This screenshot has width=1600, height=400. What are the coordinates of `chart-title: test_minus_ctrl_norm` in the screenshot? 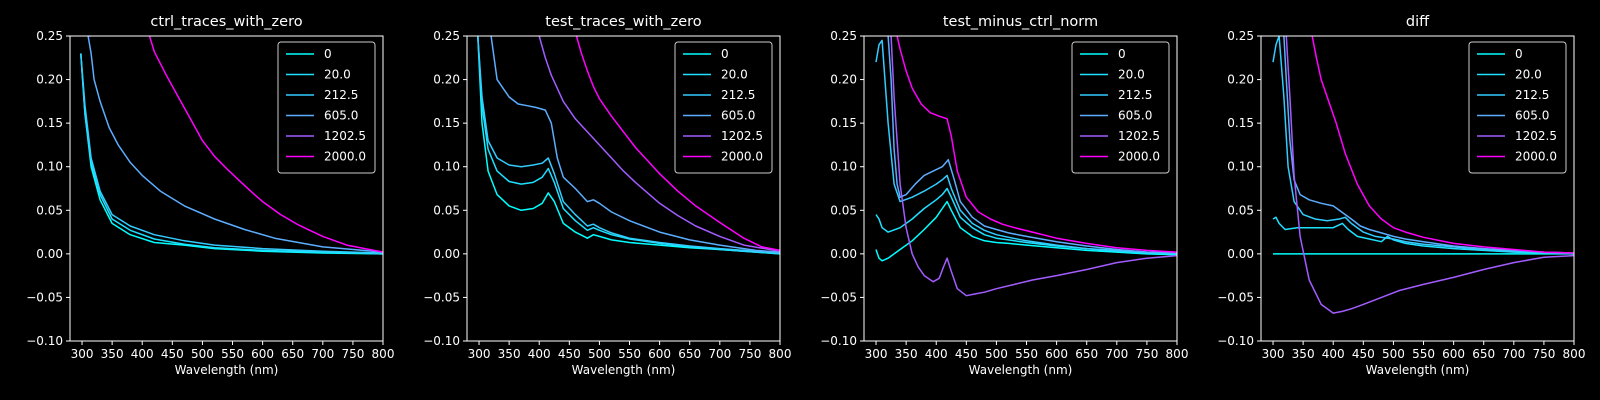 It's located at (1020, 22).